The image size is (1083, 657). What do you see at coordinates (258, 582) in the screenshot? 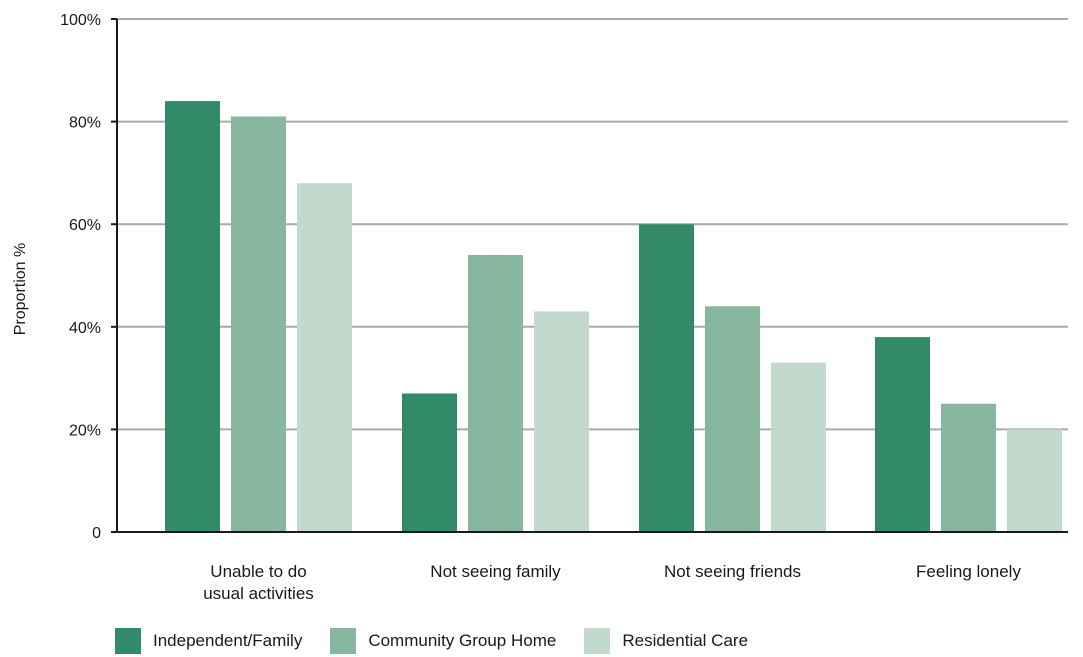
I see `x-category-label: Unable to do usual activities` at bounding box center [258, 582].